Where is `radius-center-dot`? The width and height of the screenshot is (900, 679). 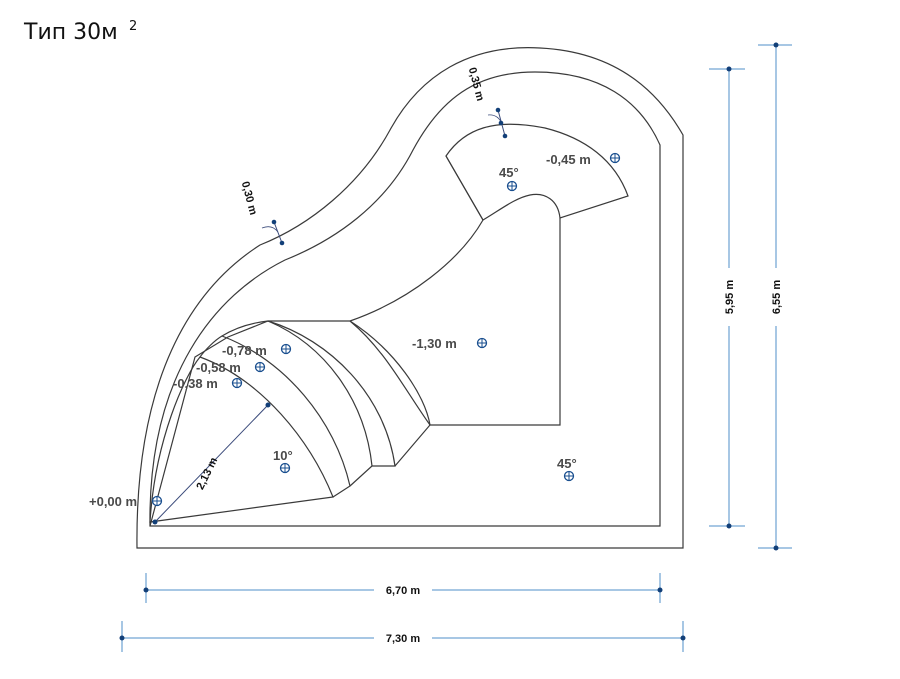
radius-center-dot is located at coordinates (268, 405).